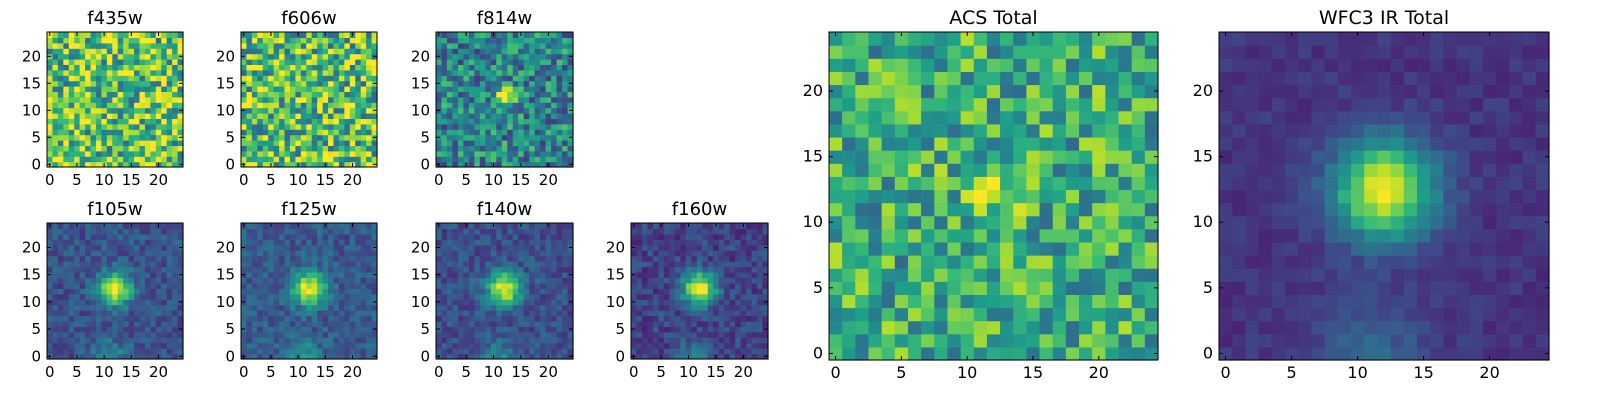 Image resolution: width=1600 pixels, height=400 pixels. What do you see at coordinates (225, 275) in the screenshot?
I see `y-tick-label: 15` at bounding box center [225, 275].